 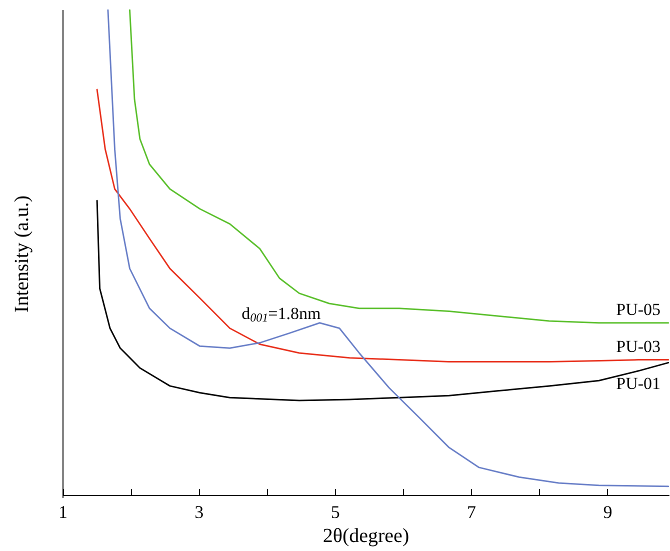 What do you see at coordinates (638, 309) in the screenshot?
I see `series-label: PU-05` at bounding box center [638, 309].